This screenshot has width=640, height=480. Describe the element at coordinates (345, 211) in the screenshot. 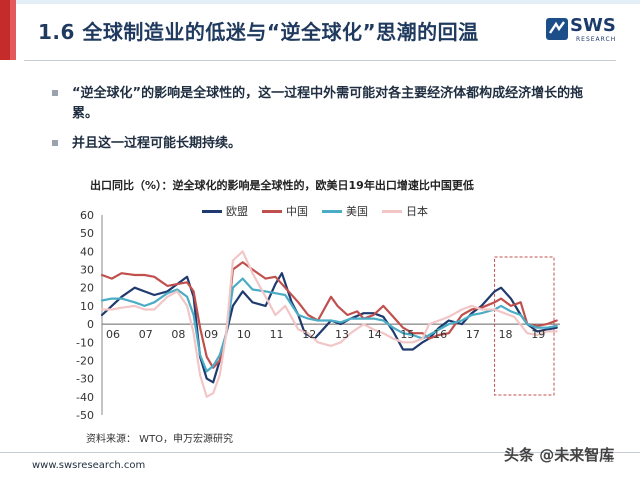

I see `legend-item: 美国` at that location.